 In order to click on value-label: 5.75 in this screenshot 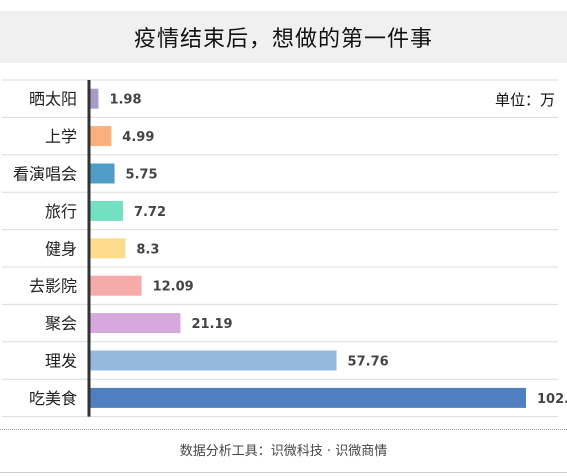, I will do `click(142, 175)`.